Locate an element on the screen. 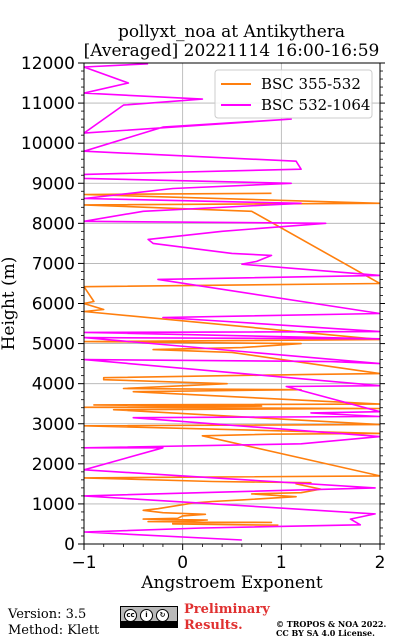 Image resolution: width=400 pixels, height=640 pixels. x-axis-label: Angstroem Exponent is located at coordinates (231, 583).